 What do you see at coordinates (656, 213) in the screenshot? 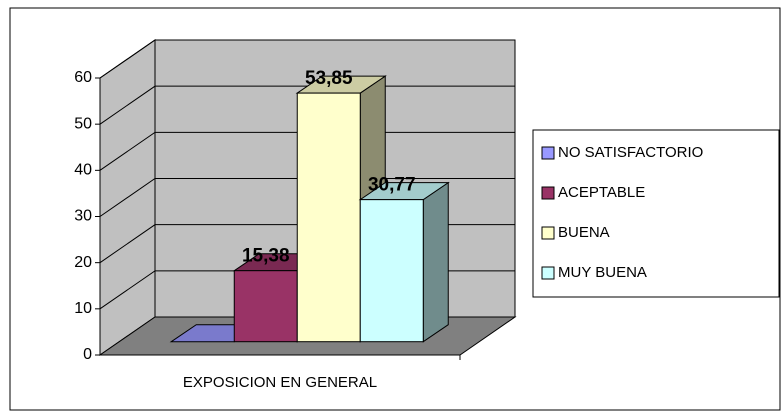
I see `legend-box` at bounding box center [656, 213].